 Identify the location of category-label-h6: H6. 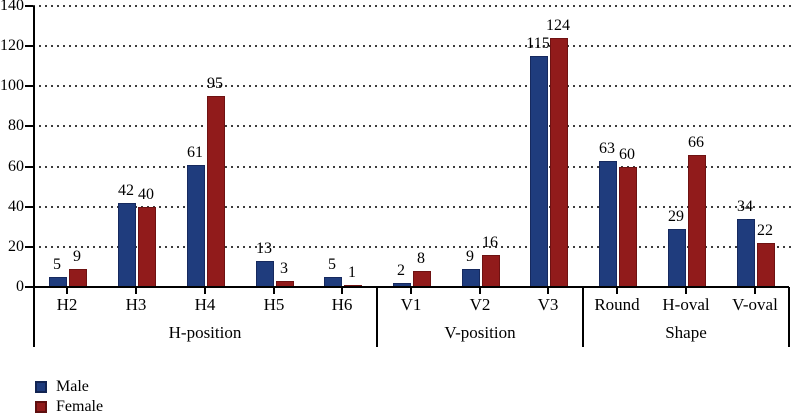
(342, 304).